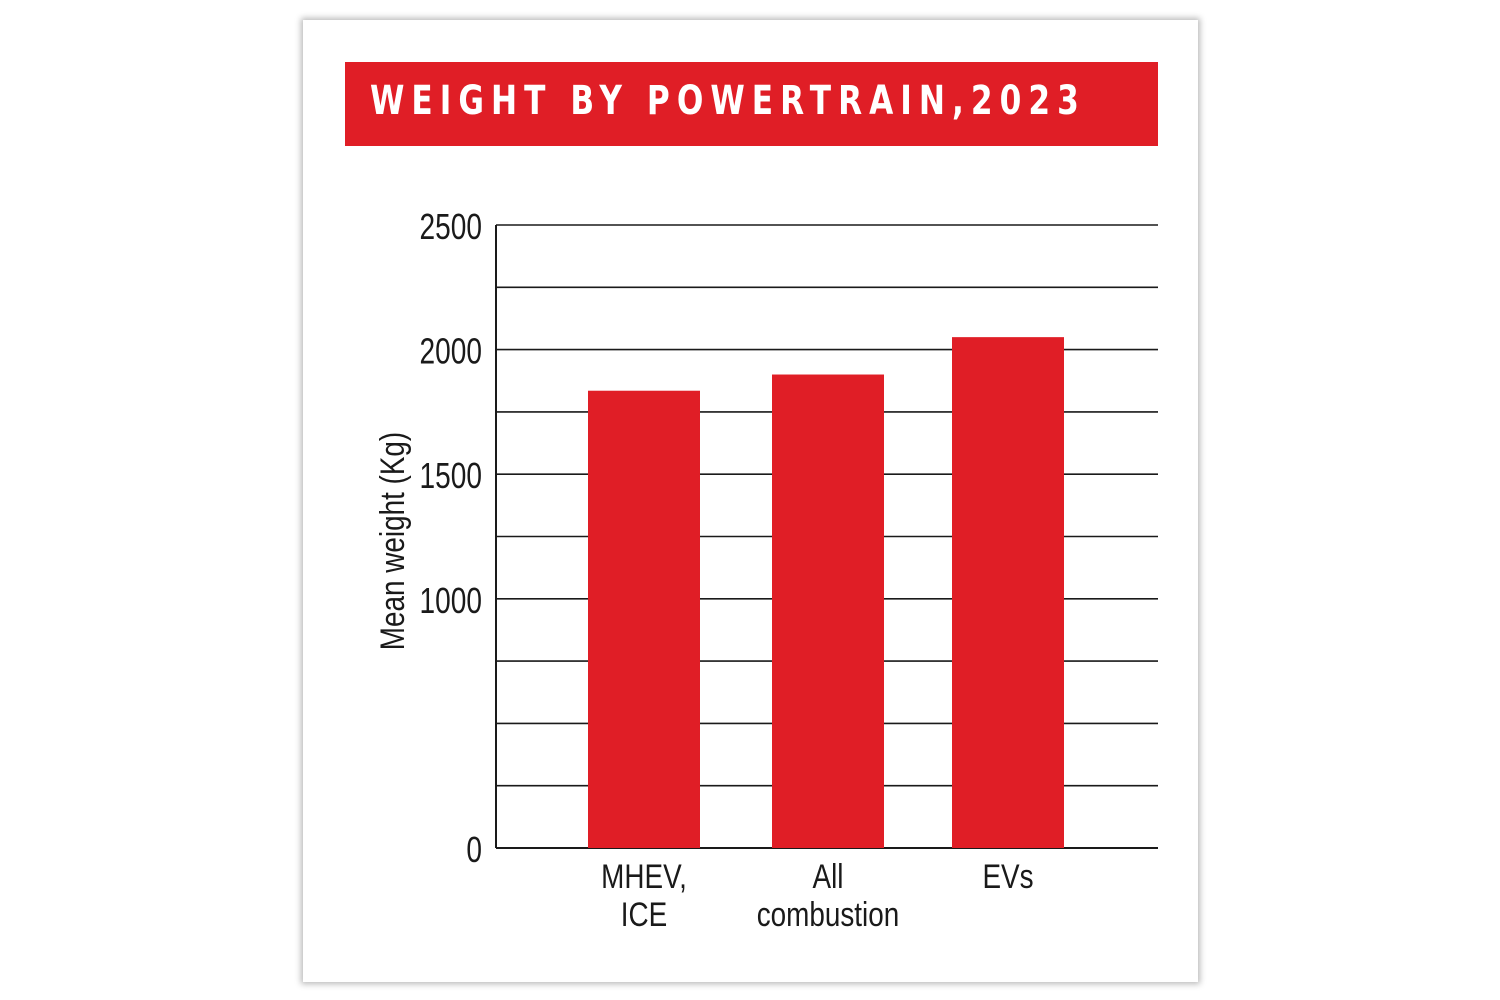 This screenshot has width=1500, height=1000. What do you see at coordinates (728, 101) in the screenshot?
I see `chart-title: WEIGHT BY POWERTRAIN,2023` at bounding box center [728, 101].